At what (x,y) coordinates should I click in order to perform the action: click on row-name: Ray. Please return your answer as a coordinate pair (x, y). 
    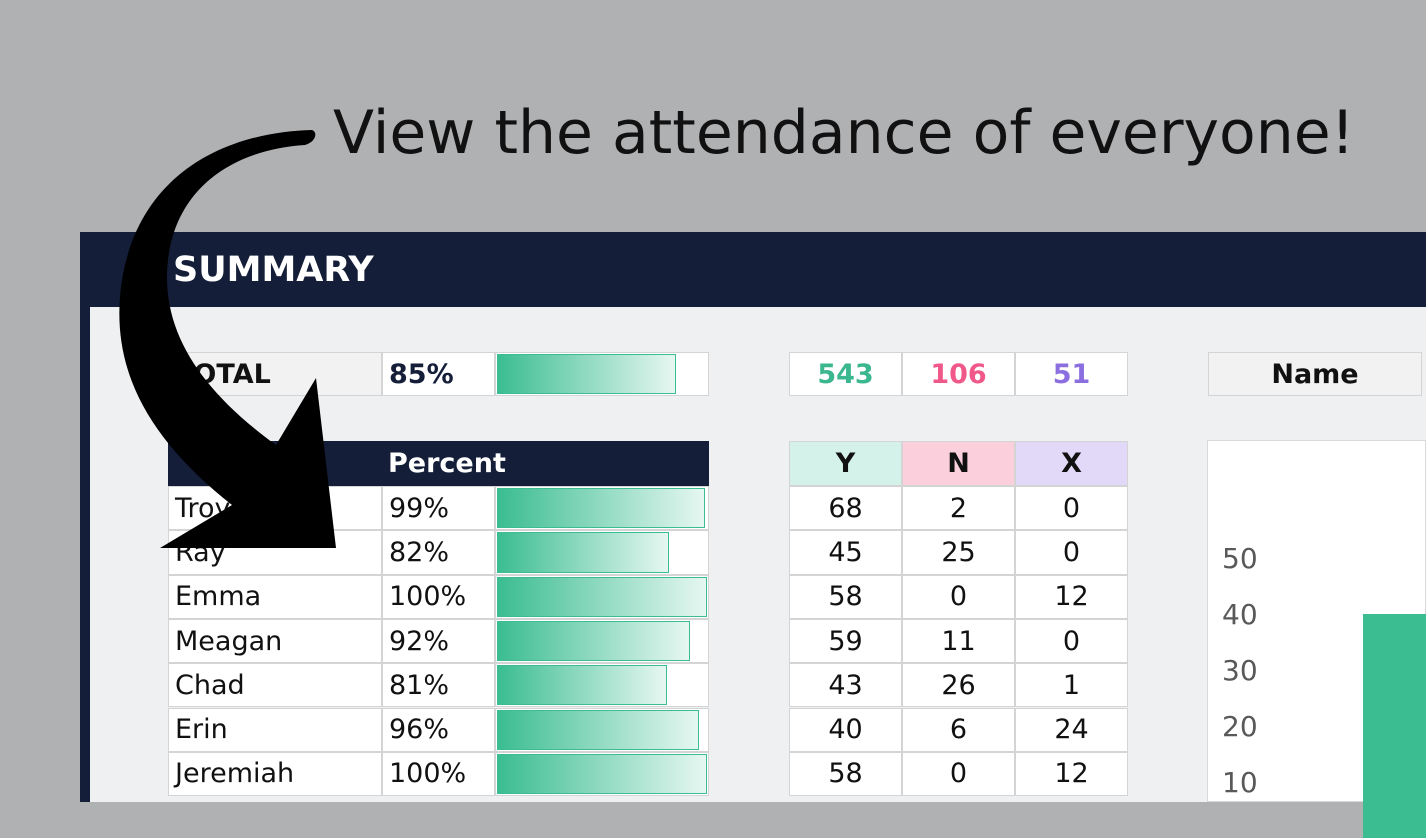
    Looking at the image, I should click on (275, 552).